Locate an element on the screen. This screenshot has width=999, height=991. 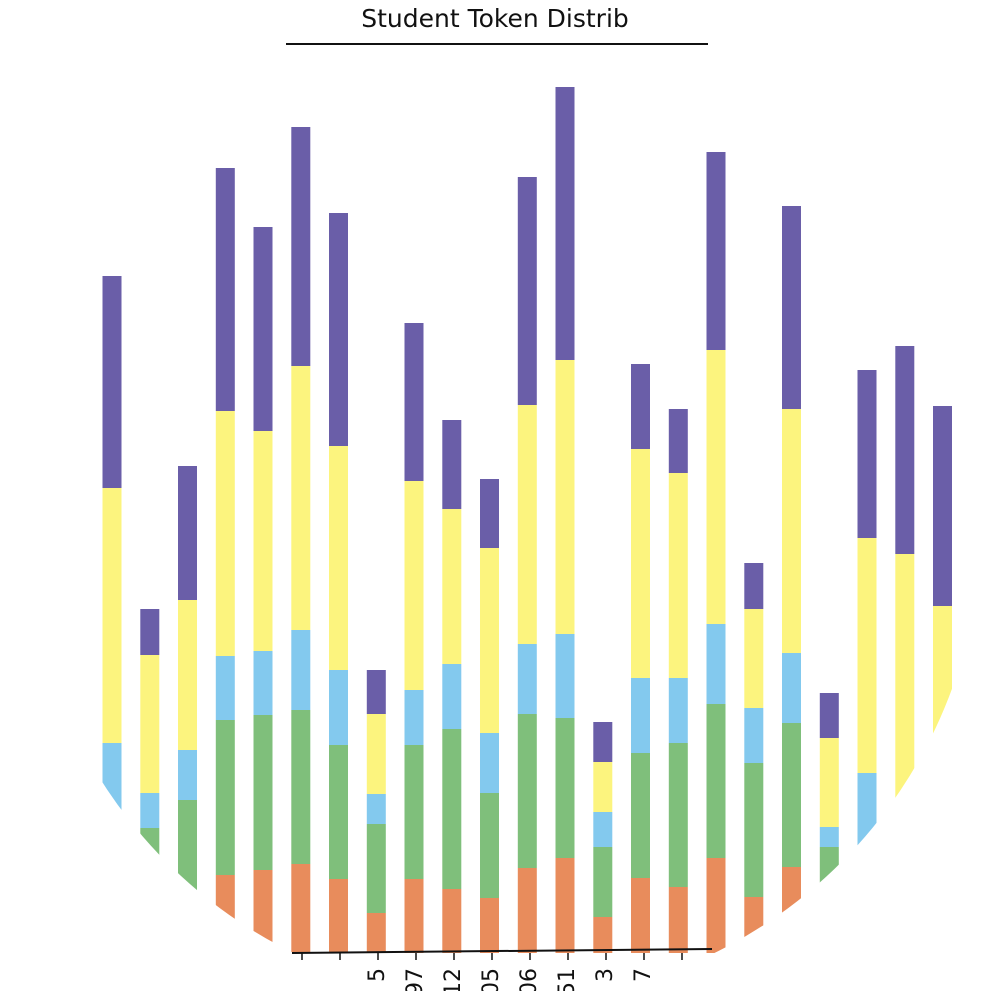
title-underline is located at coordinates (497, 44).